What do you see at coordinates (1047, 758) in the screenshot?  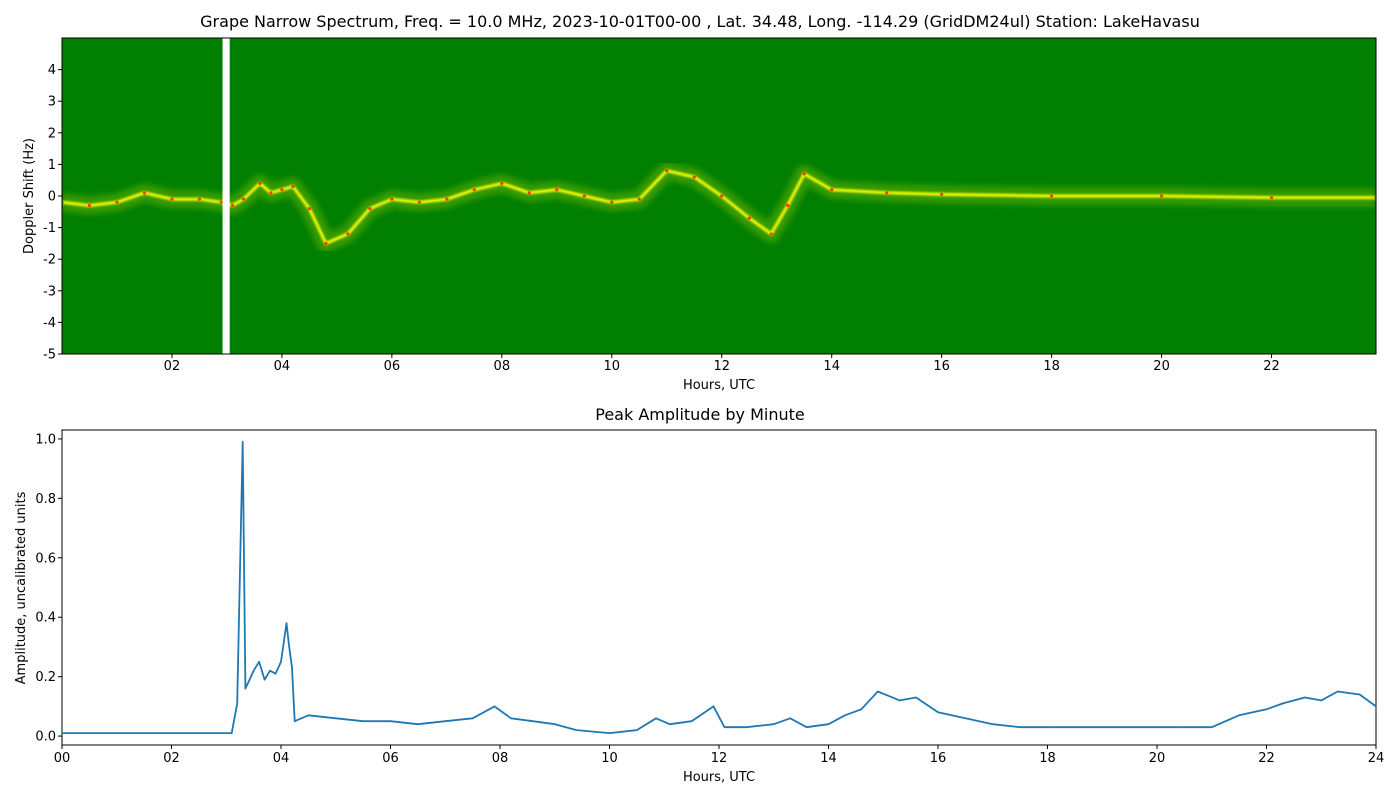 I see `amplitude-x-tick-label: 18` at bounding box center [1047, 758].